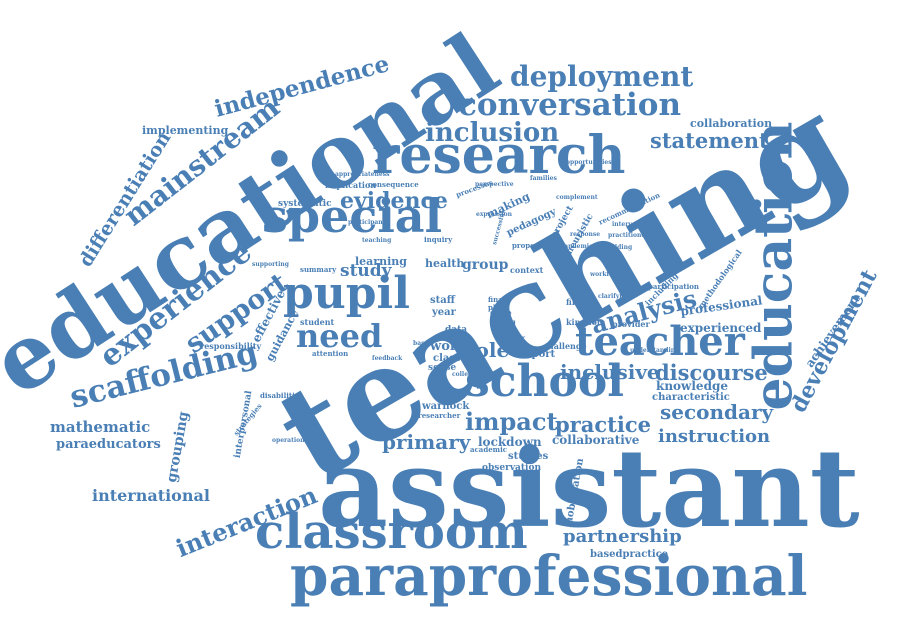 This screenshot has height=620, width=900. What do you see at coordinates (503, 324) in the screenshot?
I see `word-social: social` at bounding box center [503, 324].